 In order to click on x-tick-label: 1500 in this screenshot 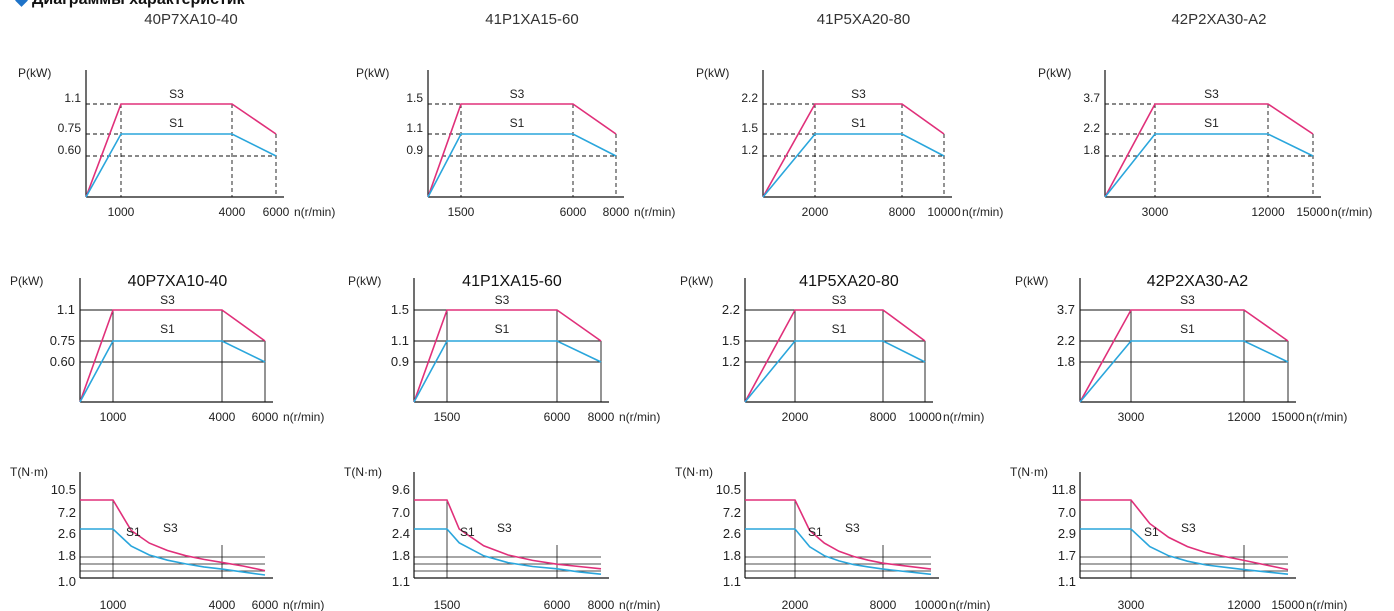, I will do `click(461, 212)`.